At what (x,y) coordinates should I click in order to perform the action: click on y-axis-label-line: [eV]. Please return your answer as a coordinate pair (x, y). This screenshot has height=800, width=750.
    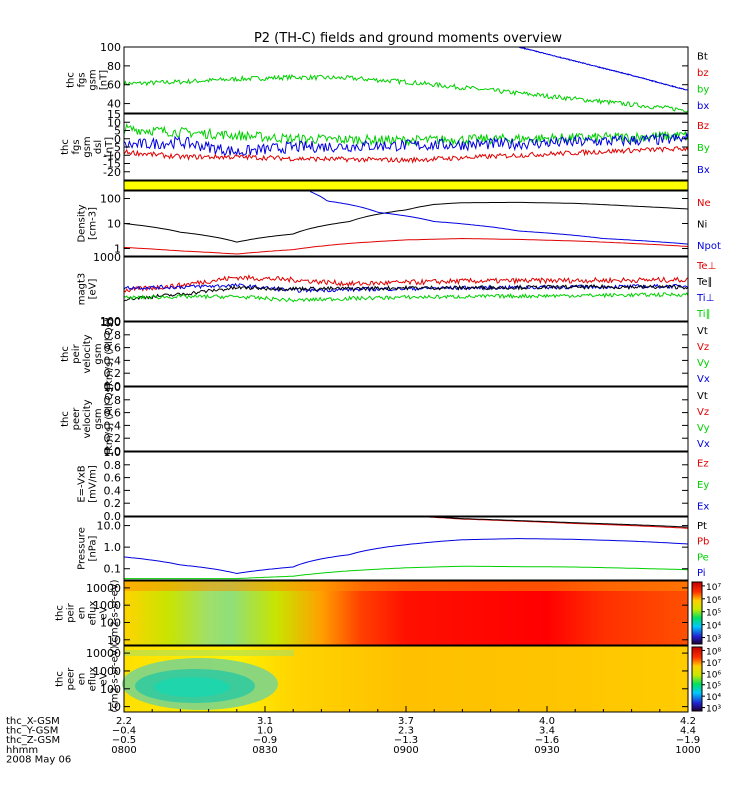
    Looking at the image, I should click on (93, 289).